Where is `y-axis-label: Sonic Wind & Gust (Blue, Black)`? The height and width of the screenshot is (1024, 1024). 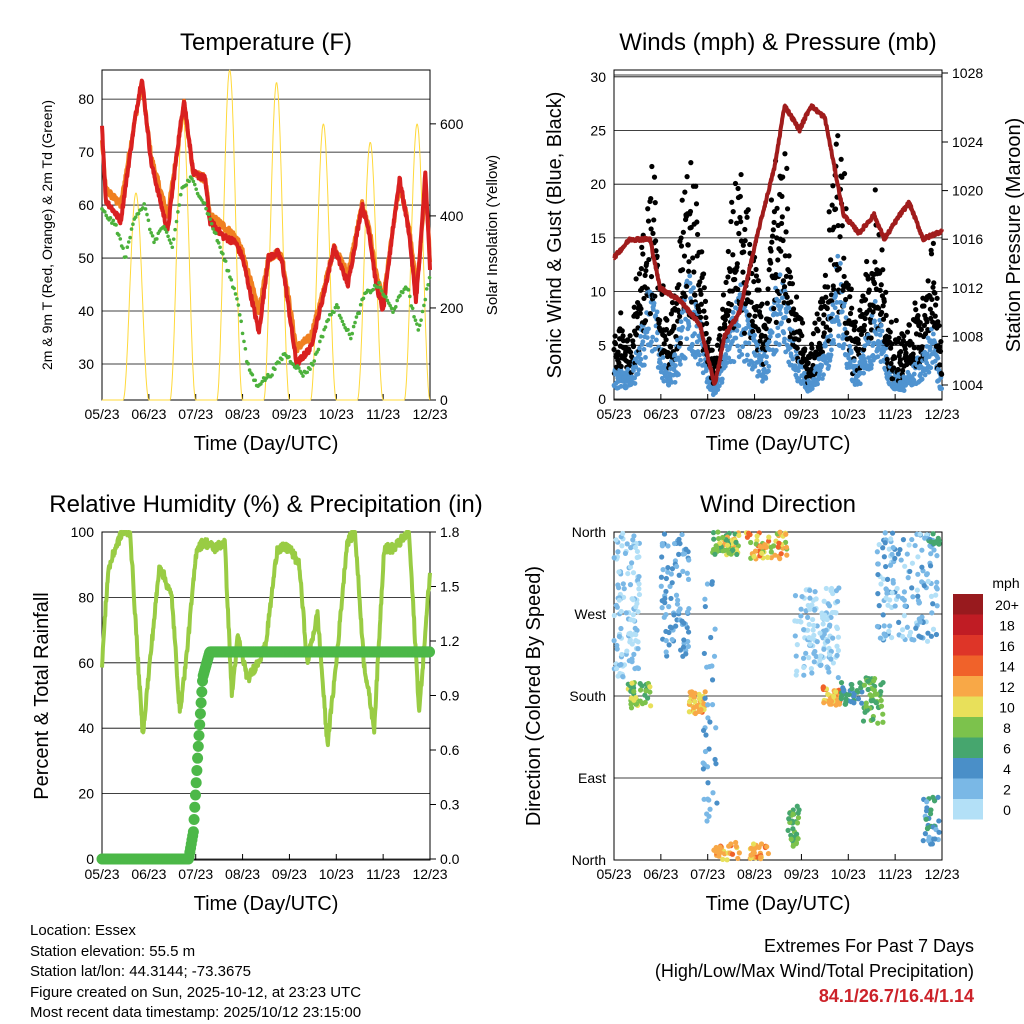 y-axis-label: Sonic Wind & Gust (Blue, Black) is located at coordinates (555, 235).